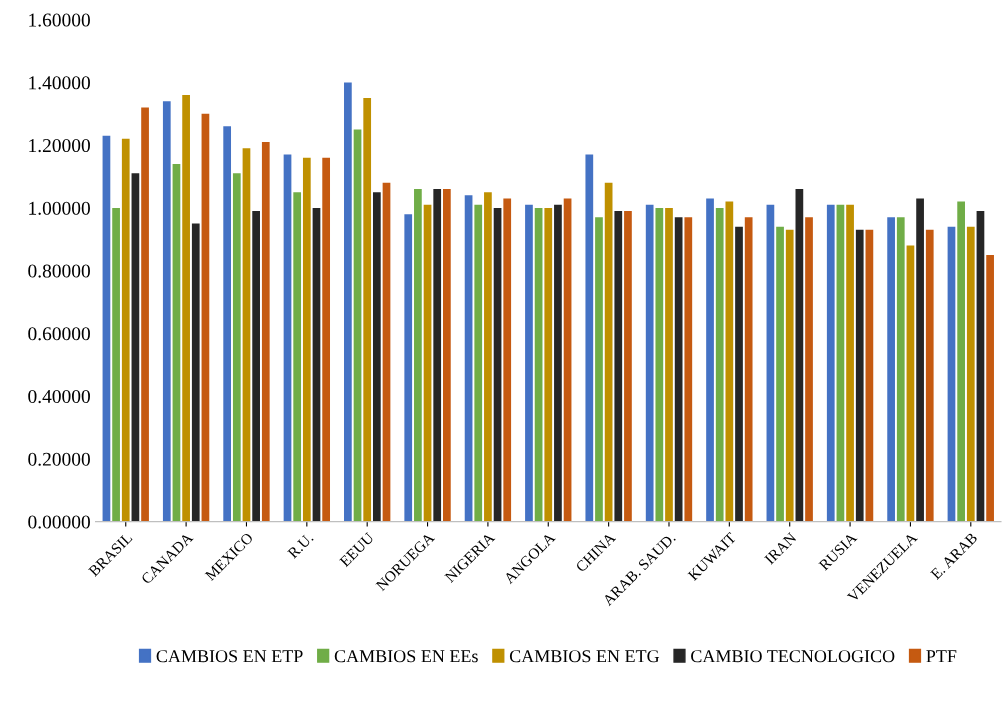  I want to click on y-tick-label: 0.60000, so click(59, 334).